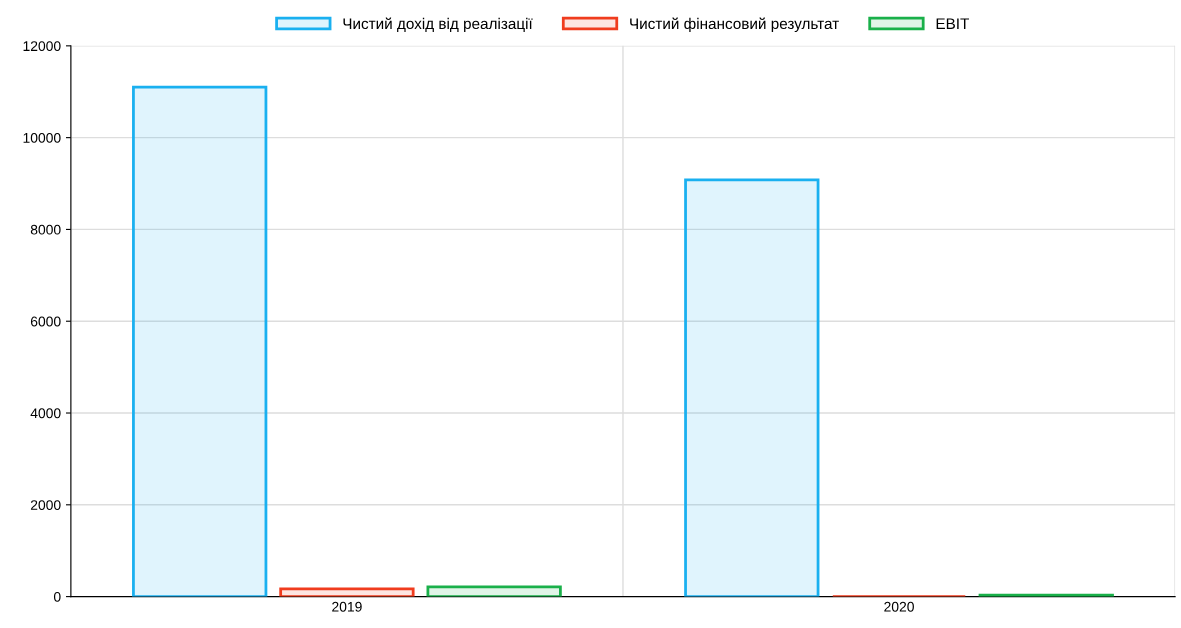  I want to click on y-tick-label: 10000, so click(42, 137).